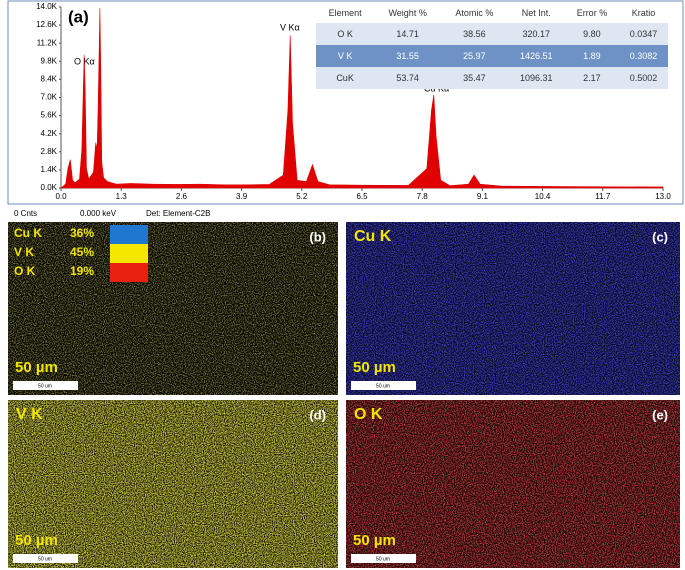 The image size is (685, 570). Describe the element at coordinates (345, 34) in the screenshot. I see `table-cell: O K` at that location.